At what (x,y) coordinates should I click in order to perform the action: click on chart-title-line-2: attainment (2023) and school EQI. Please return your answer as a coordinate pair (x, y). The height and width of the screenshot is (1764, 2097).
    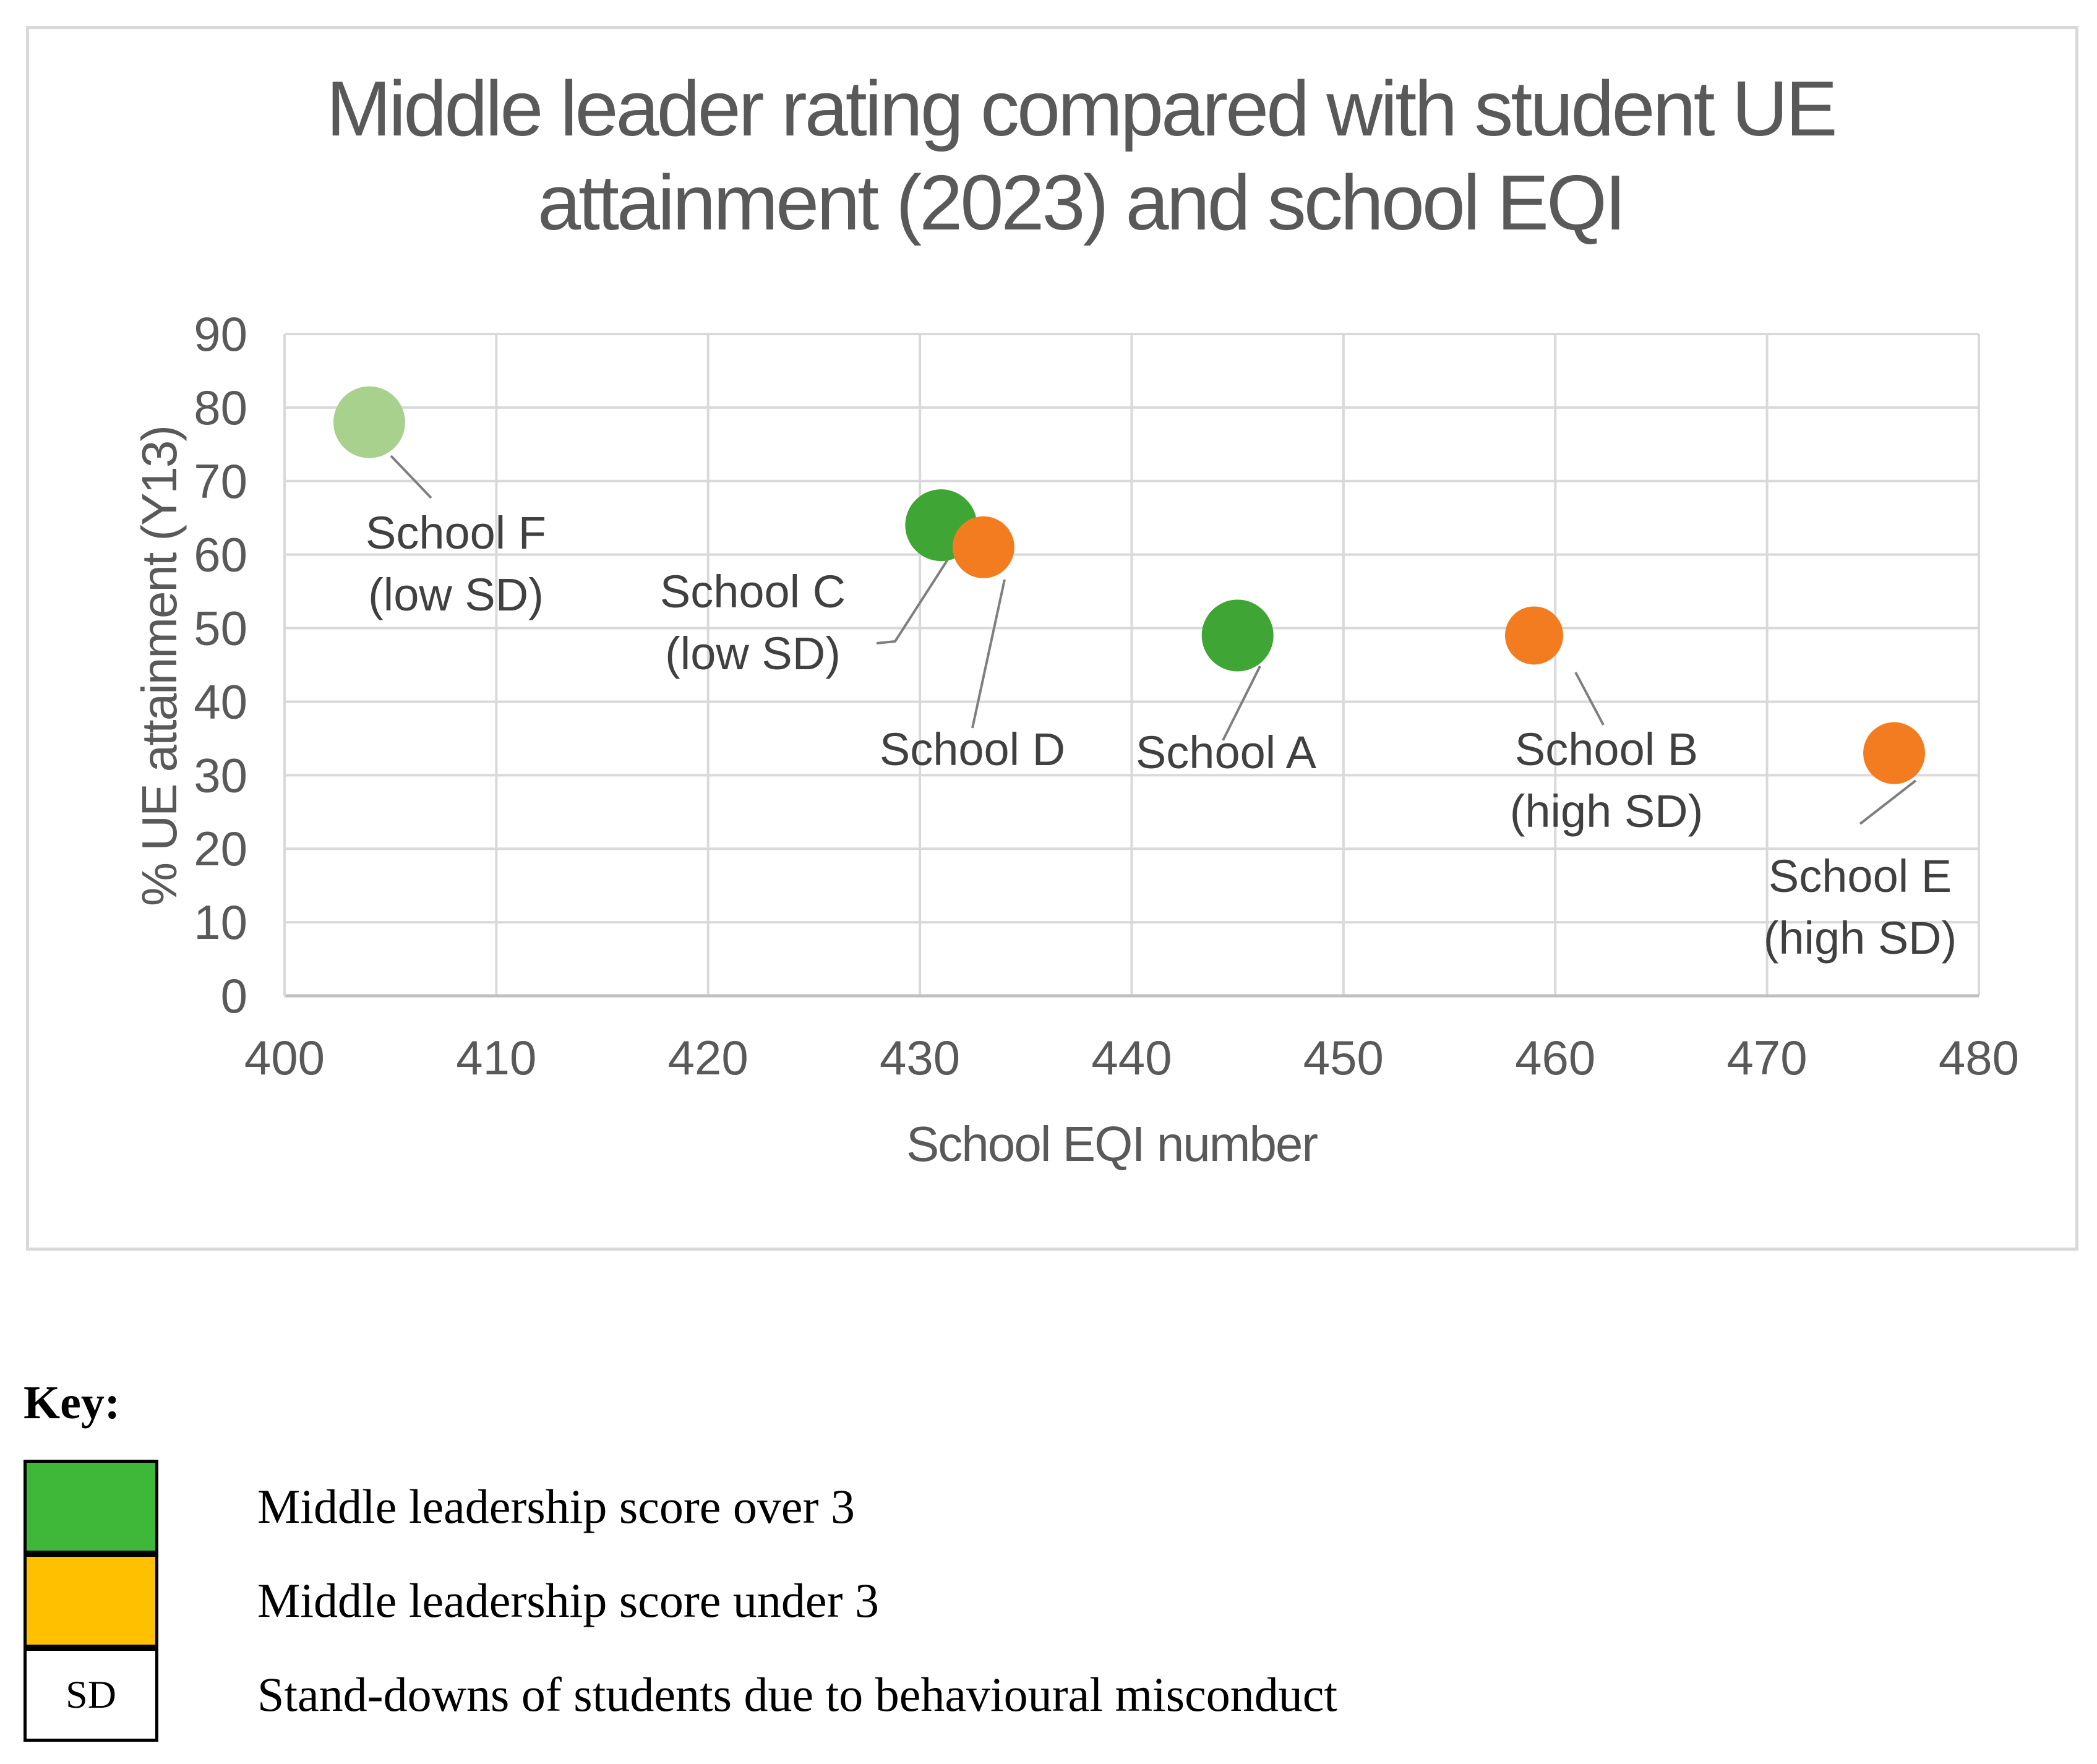
    Looking at the image, I should click on (1081, 203).